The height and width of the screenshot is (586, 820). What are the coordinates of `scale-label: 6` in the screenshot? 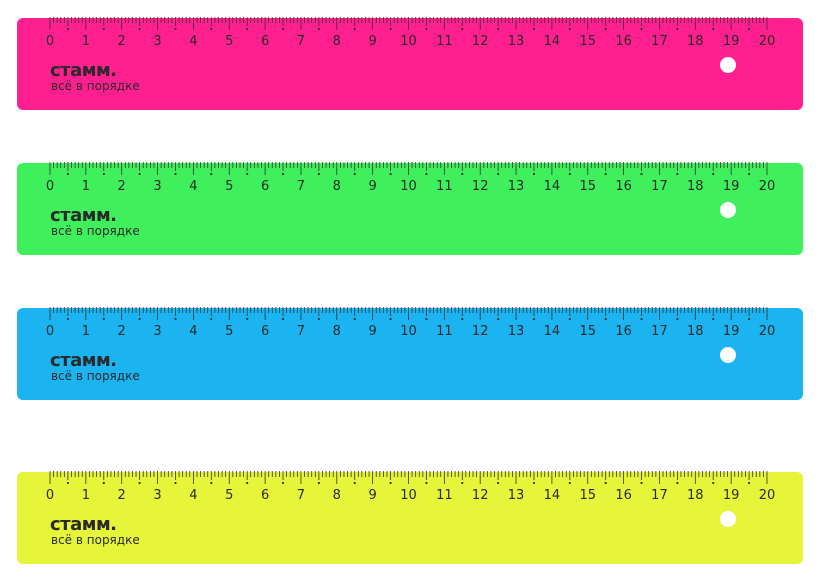 It's located at (265, 41).